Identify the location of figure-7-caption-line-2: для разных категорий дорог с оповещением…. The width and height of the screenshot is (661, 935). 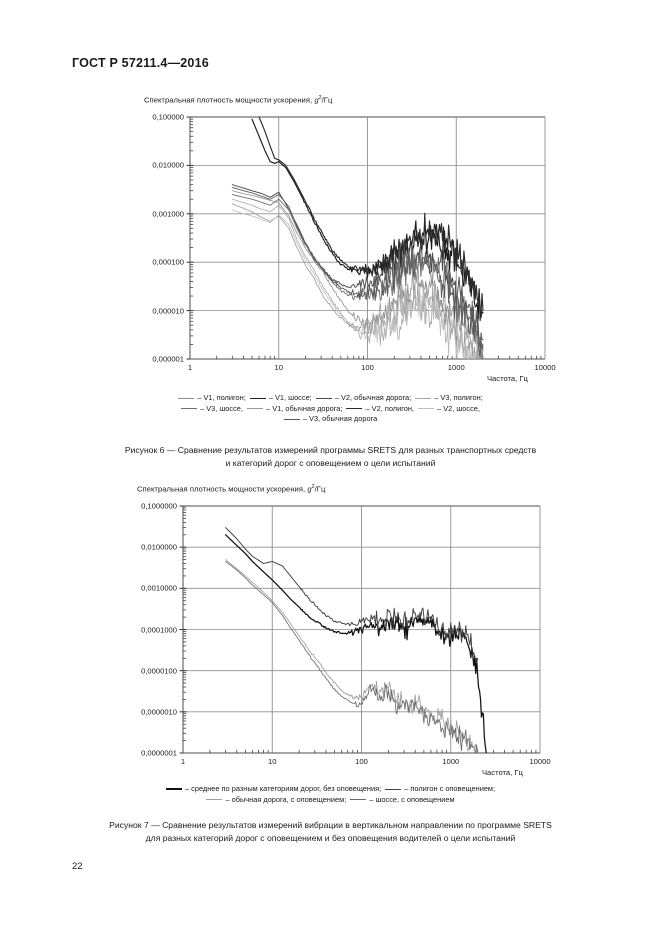
(330, 837).